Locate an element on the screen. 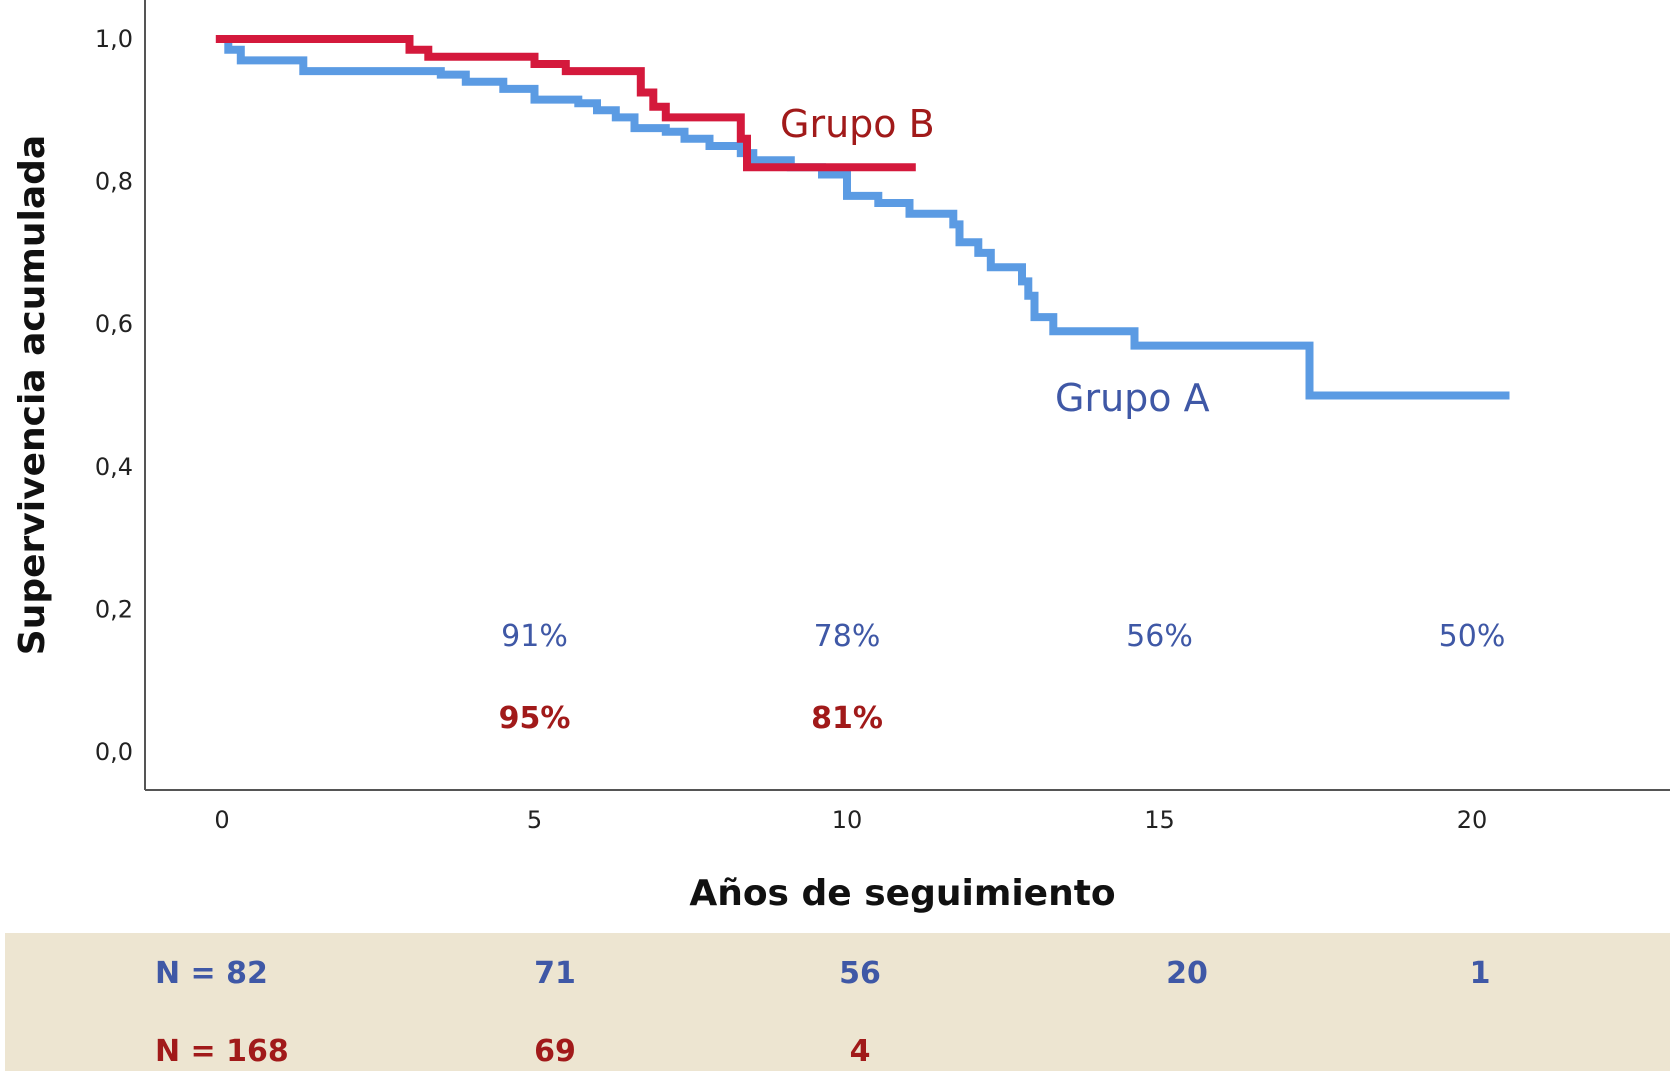 The height and width of the screenshot is (1071, 1675). survival-line-group-b is located at coordinates (565, 103).